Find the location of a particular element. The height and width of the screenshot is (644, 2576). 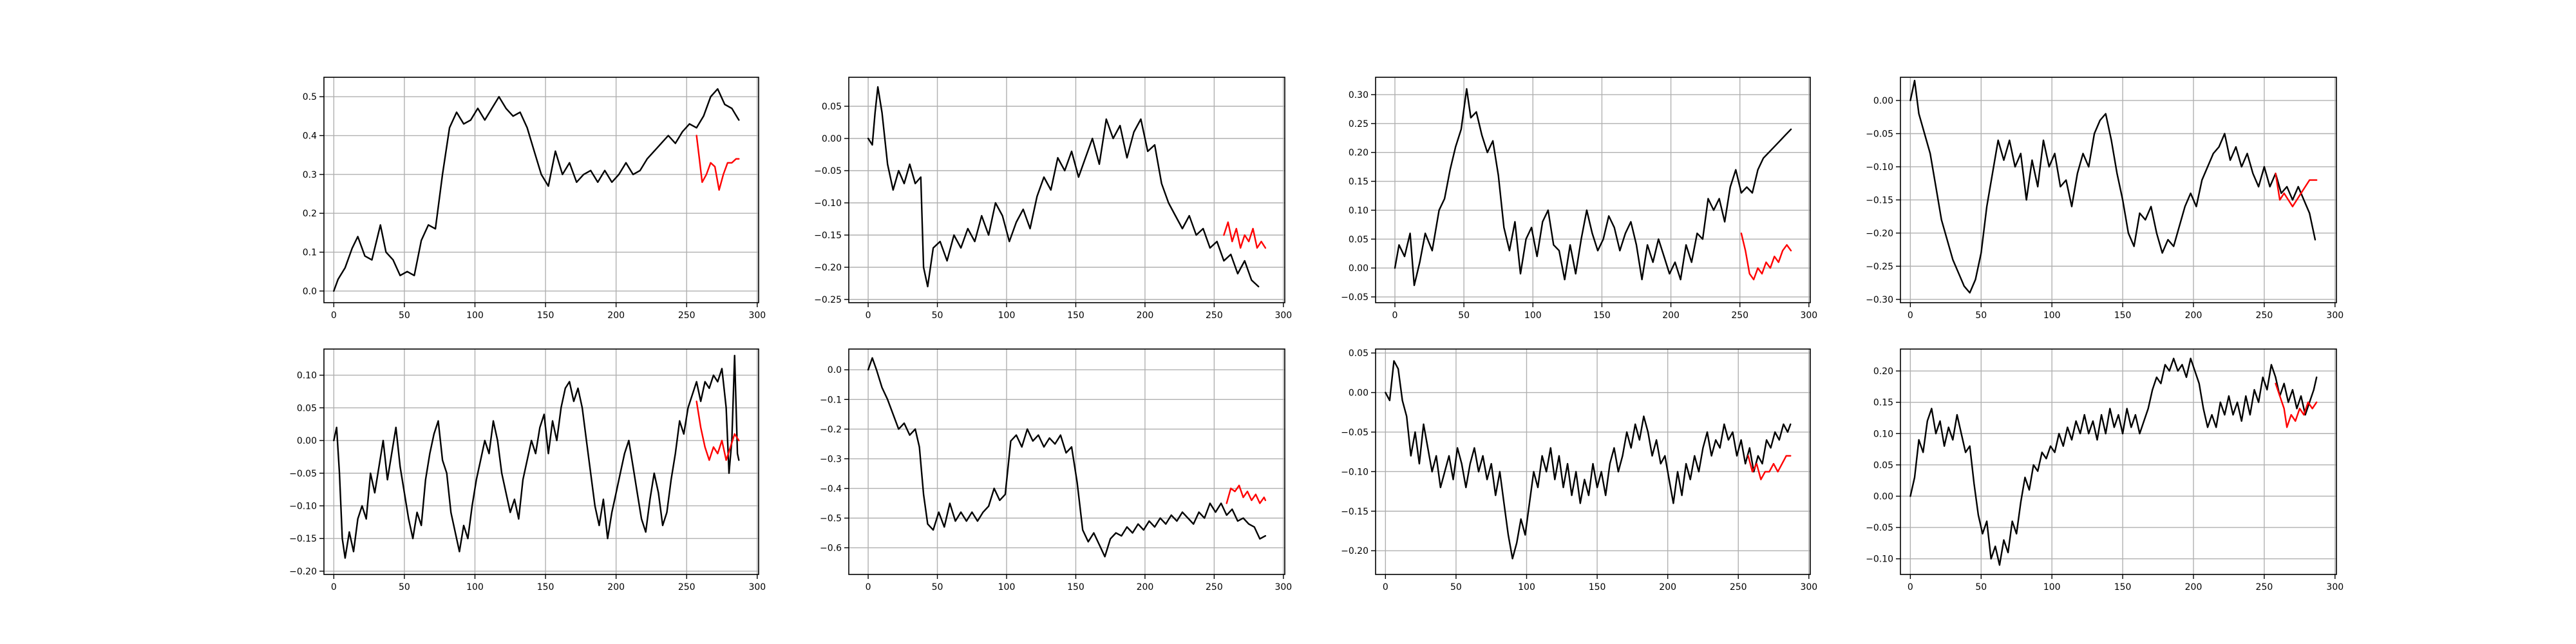

y-tick-label: −0.1 is located at coordinates (831, 400).